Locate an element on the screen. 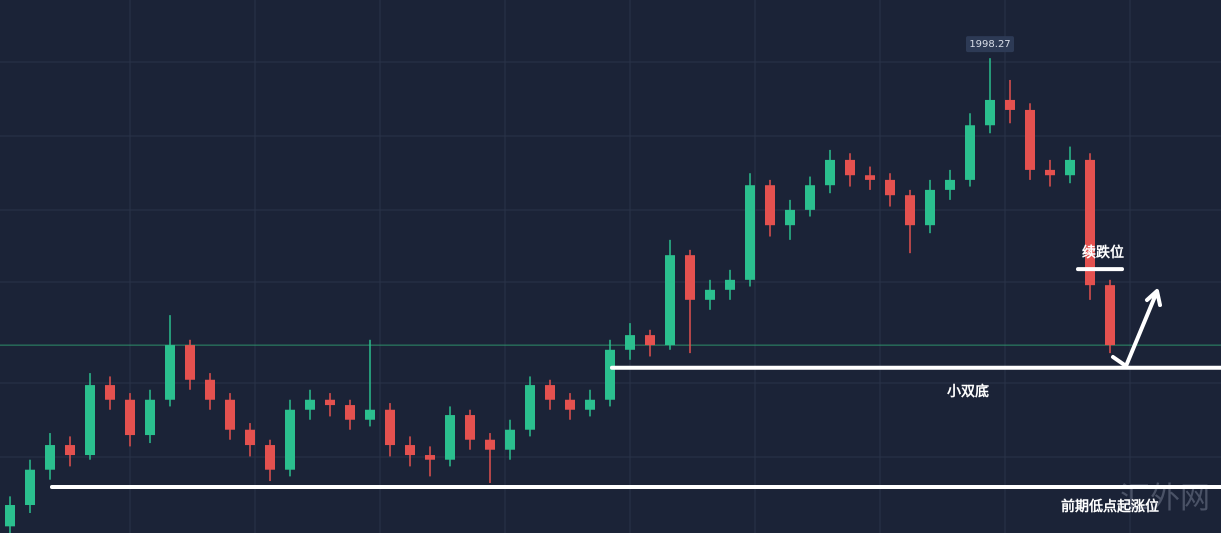 The image size is (1221, 533). level-label: 续跌位 is located at coordinates (1103, 252).